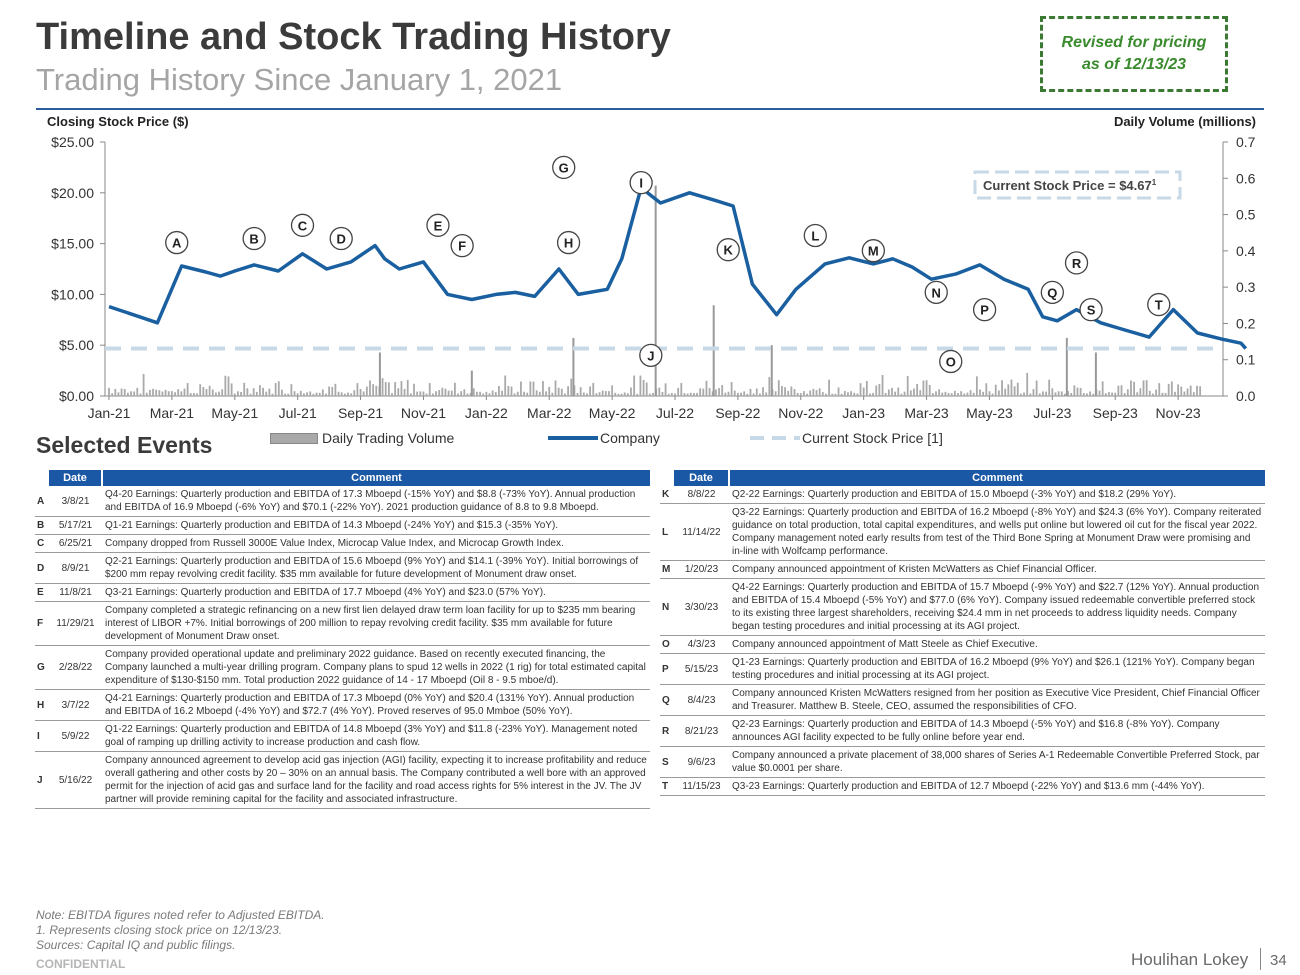 Image resolution: width=1300 pixels, height=975 pixels. I want to click on page-subtitle: Trading History Since January 1, 2021, so click(299, 79).